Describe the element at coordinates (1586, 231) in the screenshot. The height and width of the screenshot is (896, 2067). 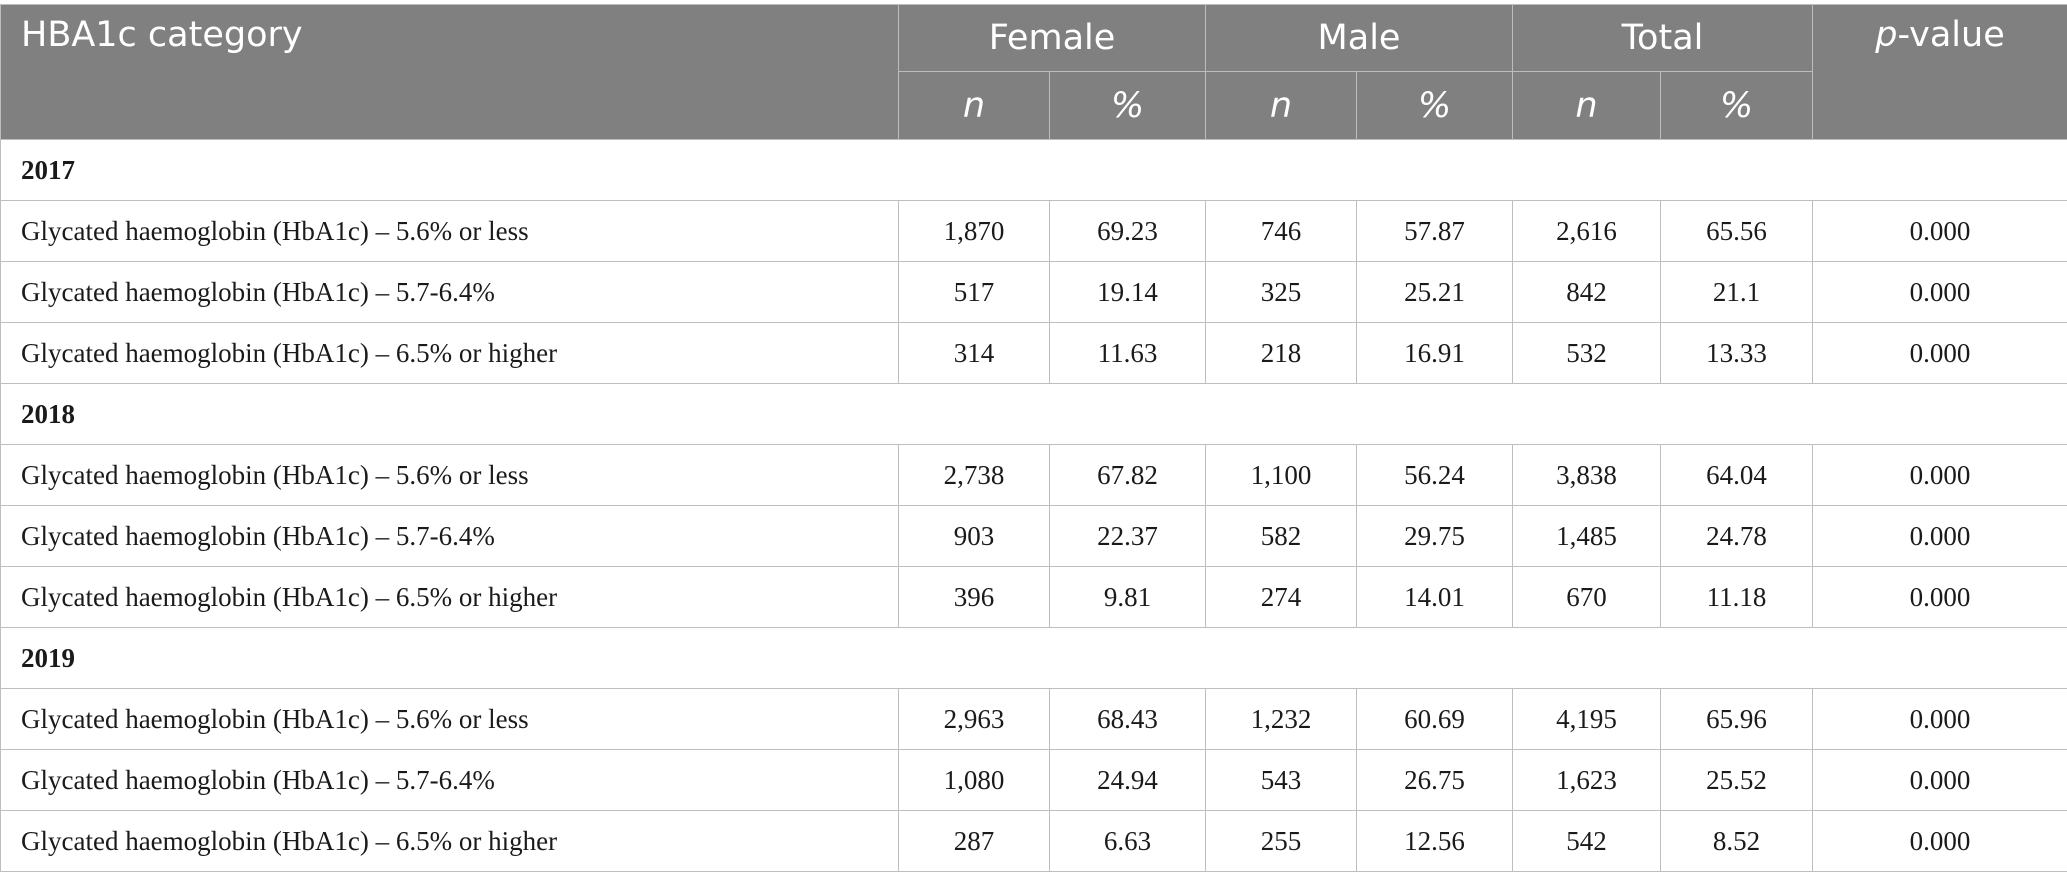
I see `total-n-cell: 2,616` at that location.